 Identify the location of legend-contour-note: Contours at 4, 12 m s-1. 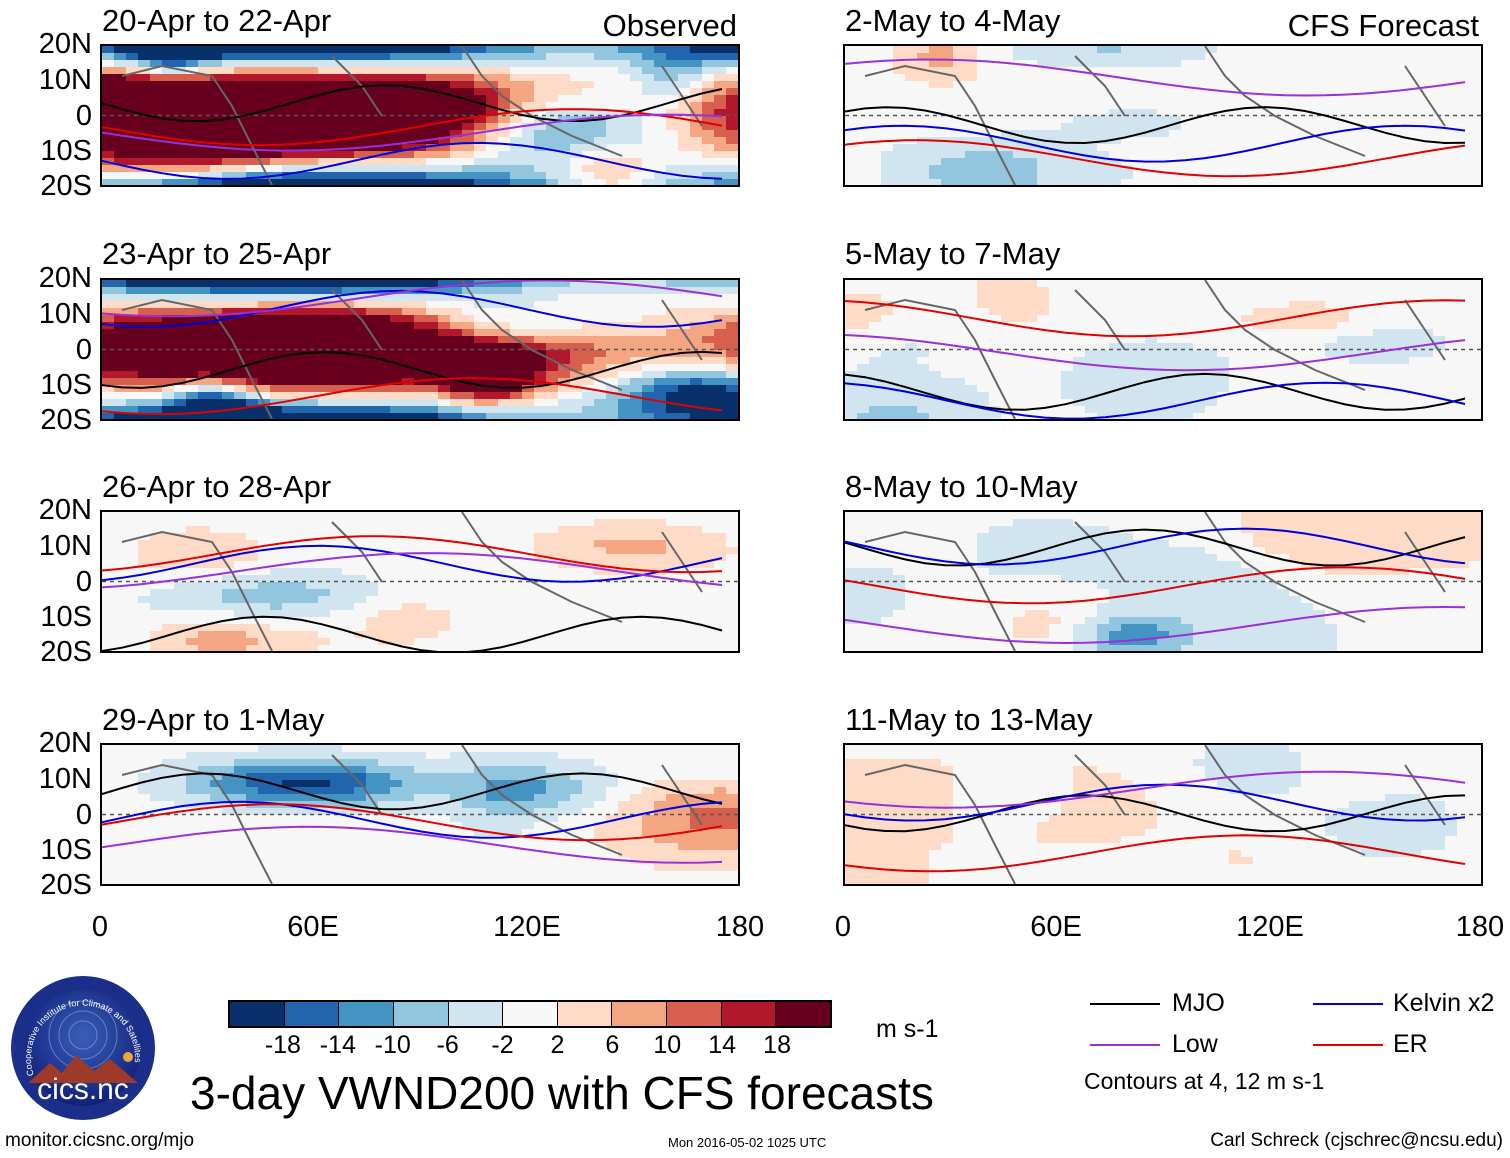
(1204, 1081).